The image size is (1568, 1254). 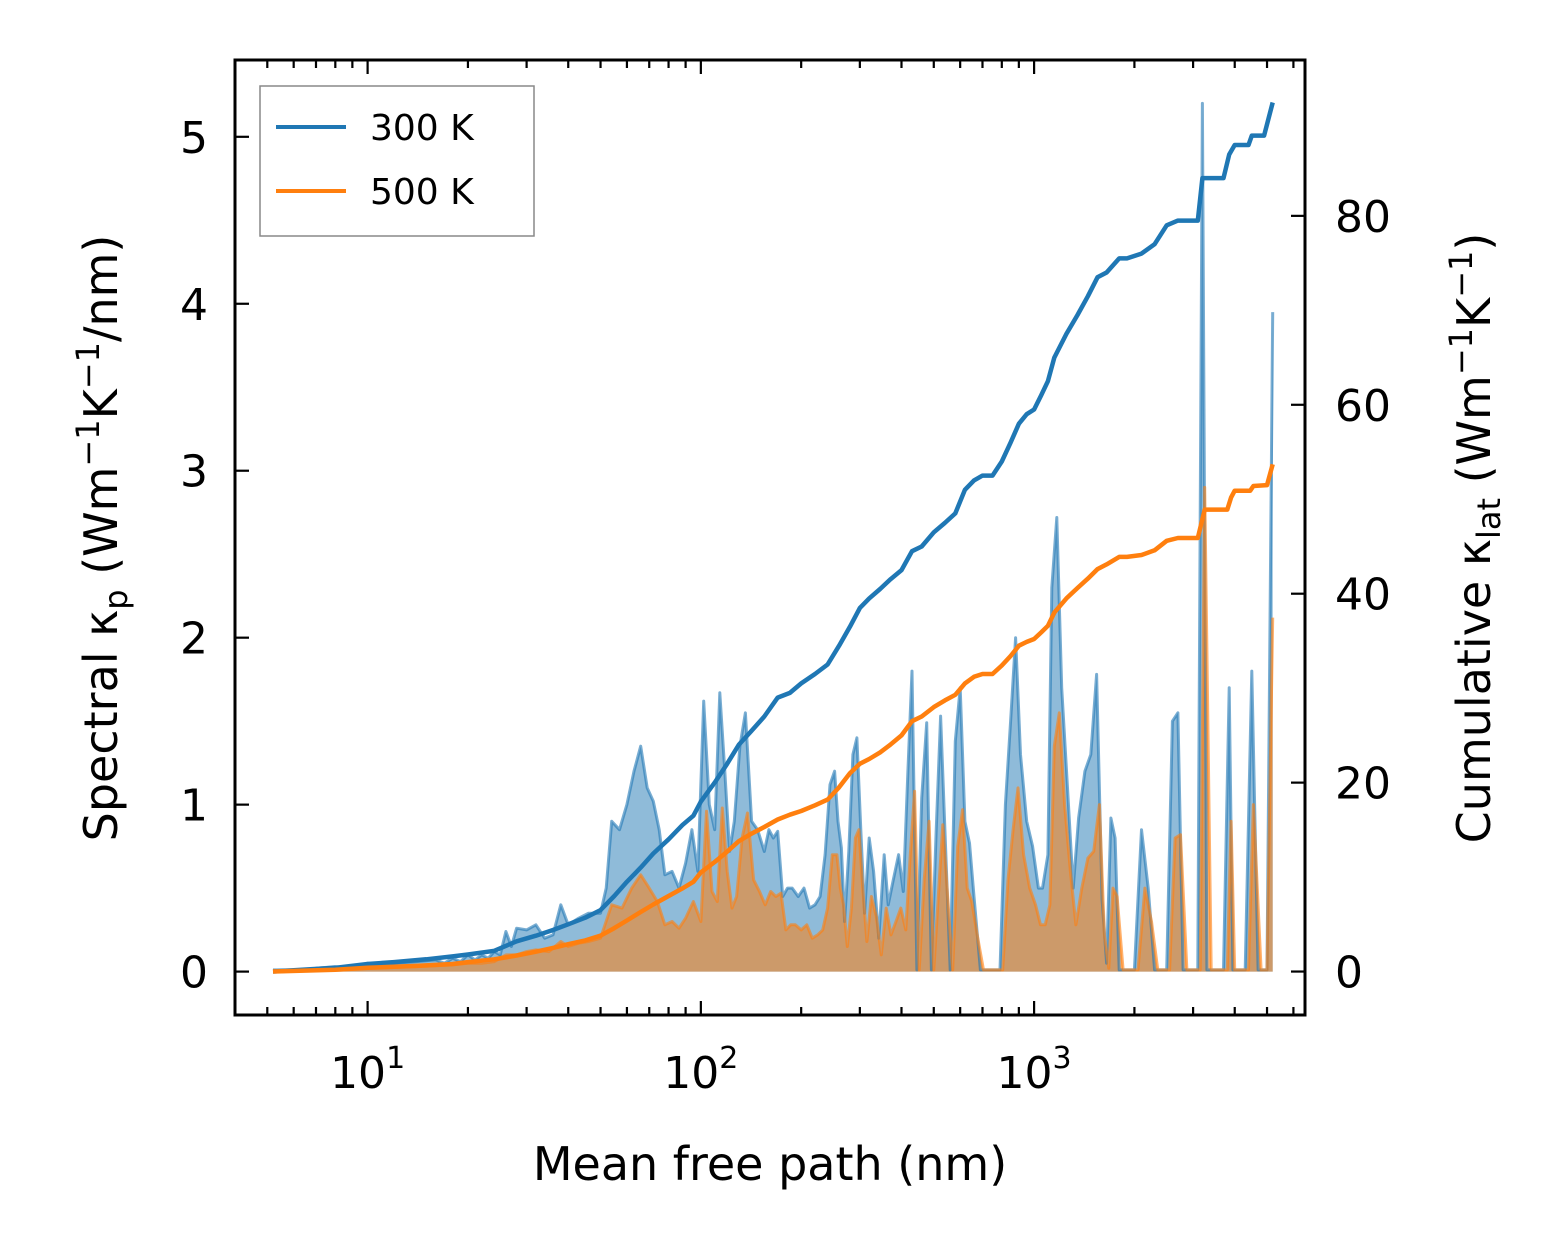 I want to click on legend-label-500k: 500 K, so click(x=422, y=192).